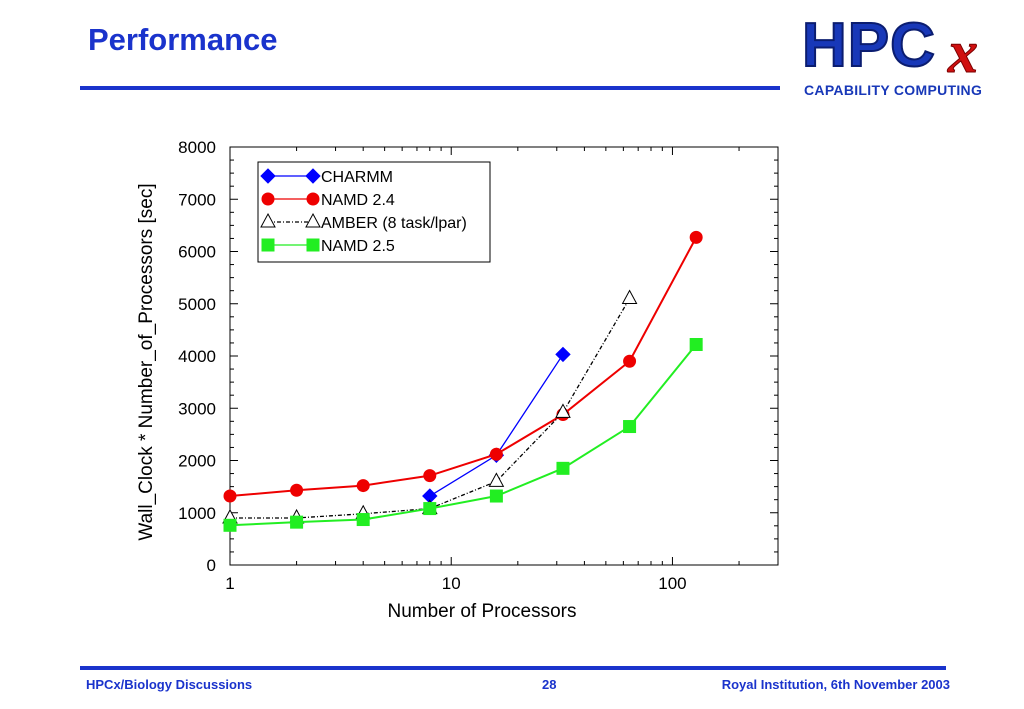 Image resolution: width=1024 pixels, height=709 pixels. I want to click on x-axis-label: Number of Processors, so click(481, 611).